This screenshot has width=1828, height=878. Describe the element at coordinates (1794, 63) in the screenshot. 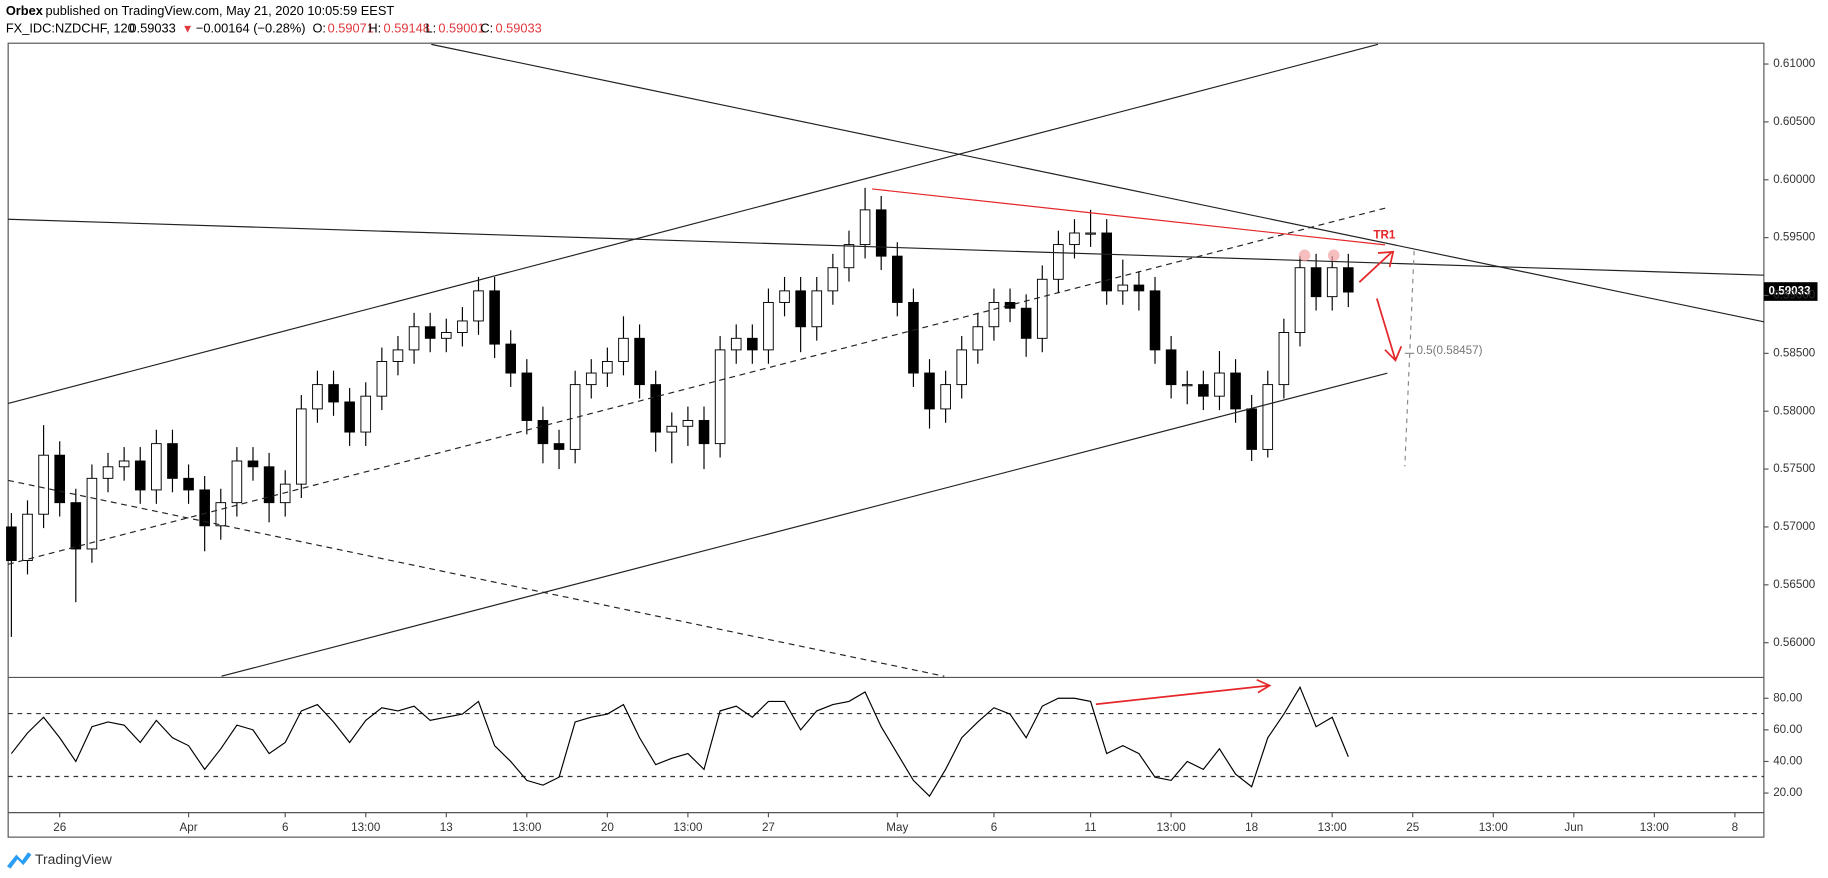

I see `y-tick-label: 0.61000` at that location.